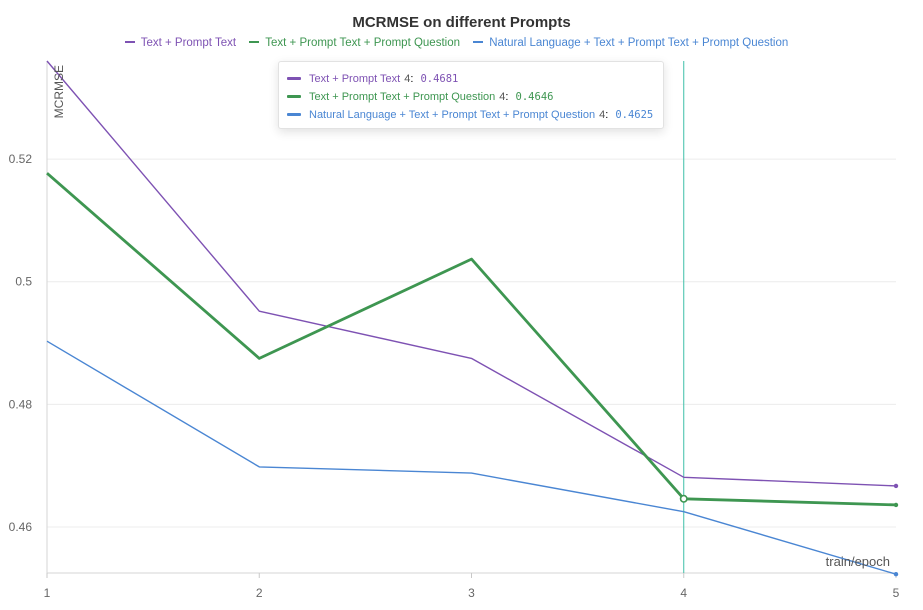 The width and height of the screenshot is (923, 610). I want to click on x-tick-label: 4, so click(683, 593).